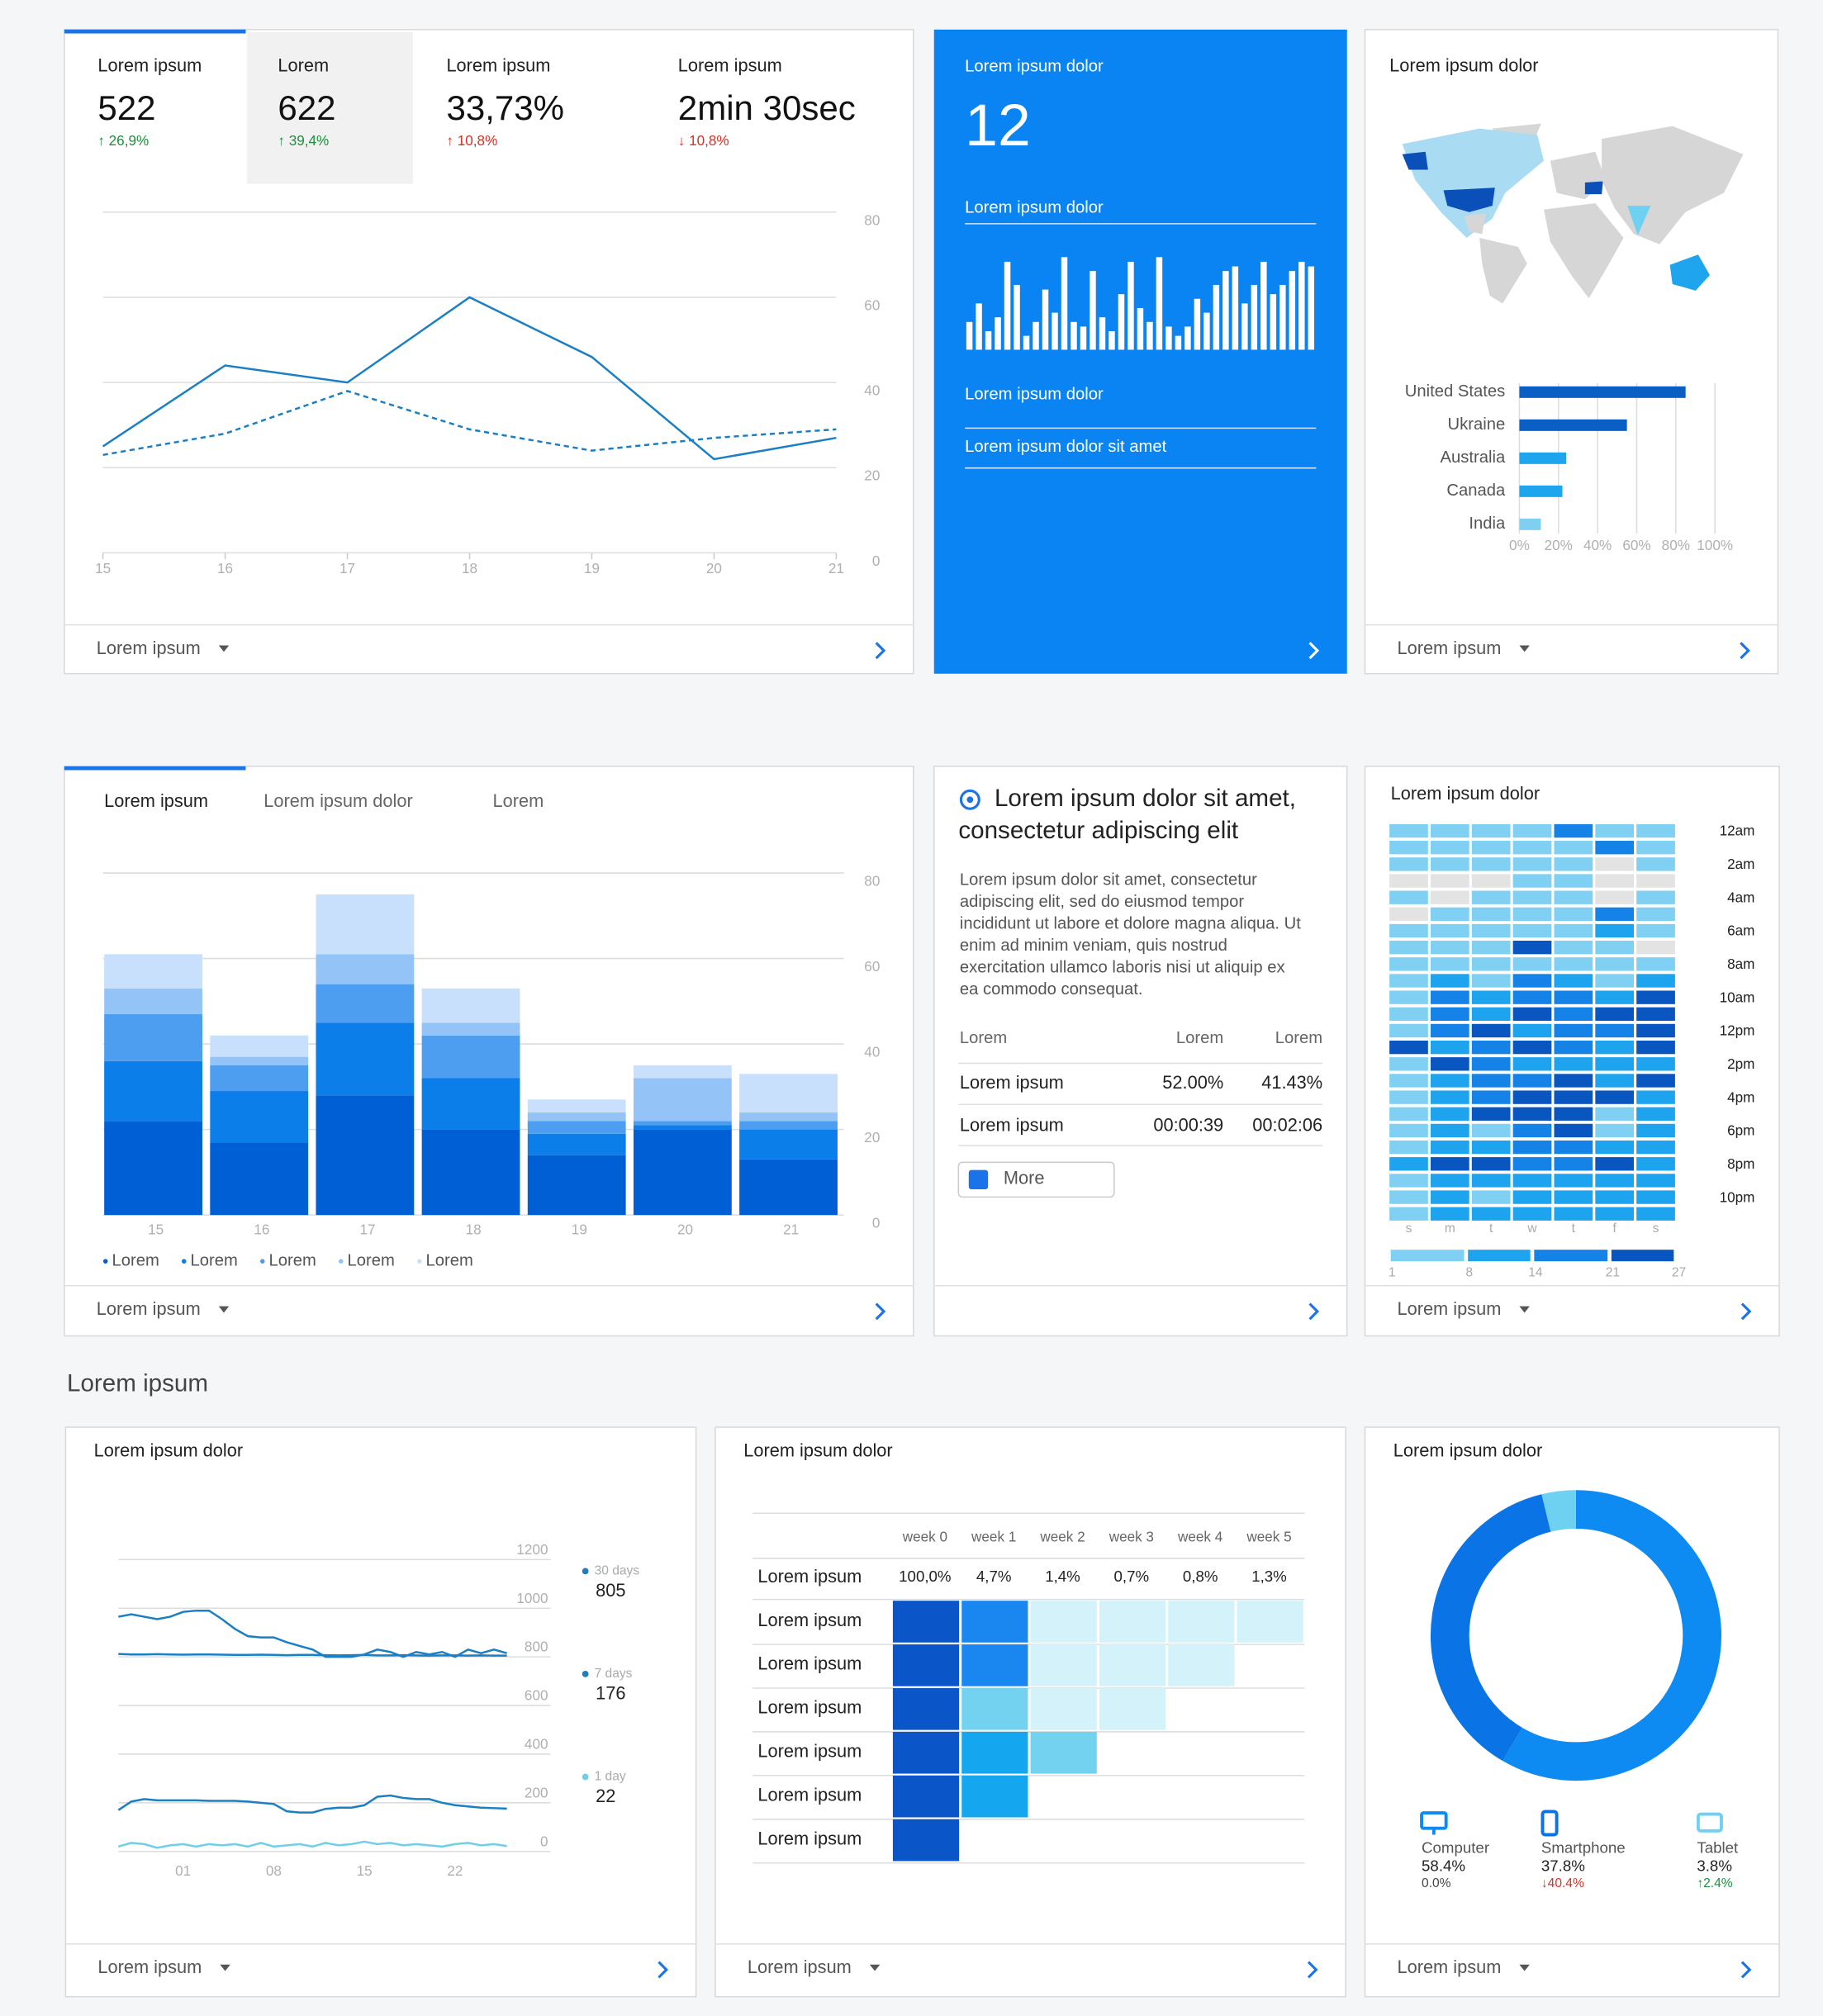 This screenshot has width=1823, height=2016. What do you see at coordinates (518, 801) in the screenshot?
I see `tab: Lorem` at bounding box center [518, 801].